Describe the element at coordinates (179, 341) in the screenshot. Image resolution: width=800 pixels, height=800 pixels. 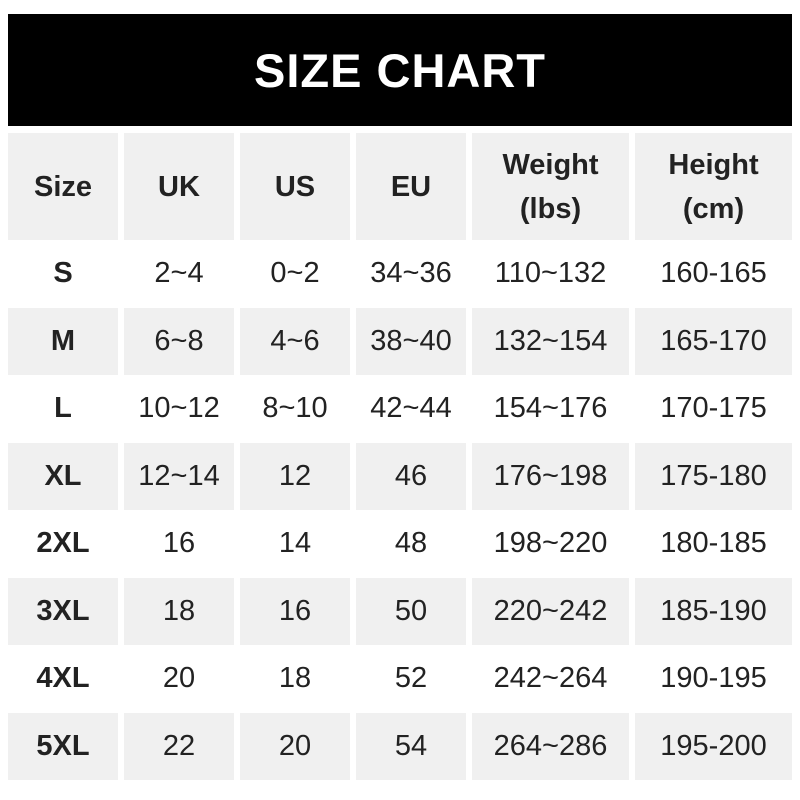
I see `uk-cell: 6~8` at that location.